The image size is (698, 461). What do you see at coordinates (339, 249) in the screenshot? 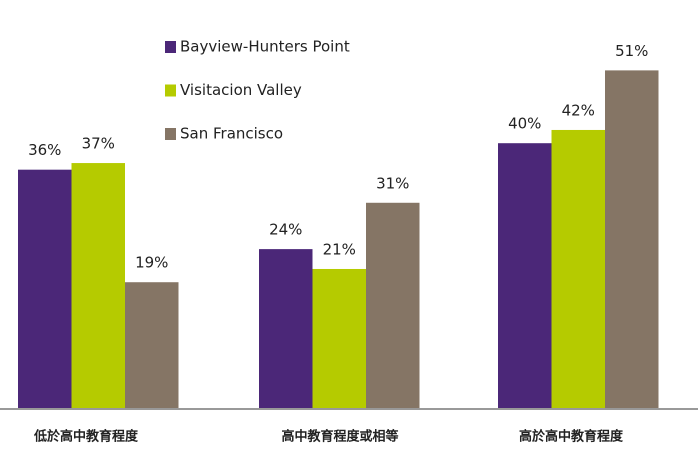
I see `data-label: 21%` at bounding box center [339, 249].